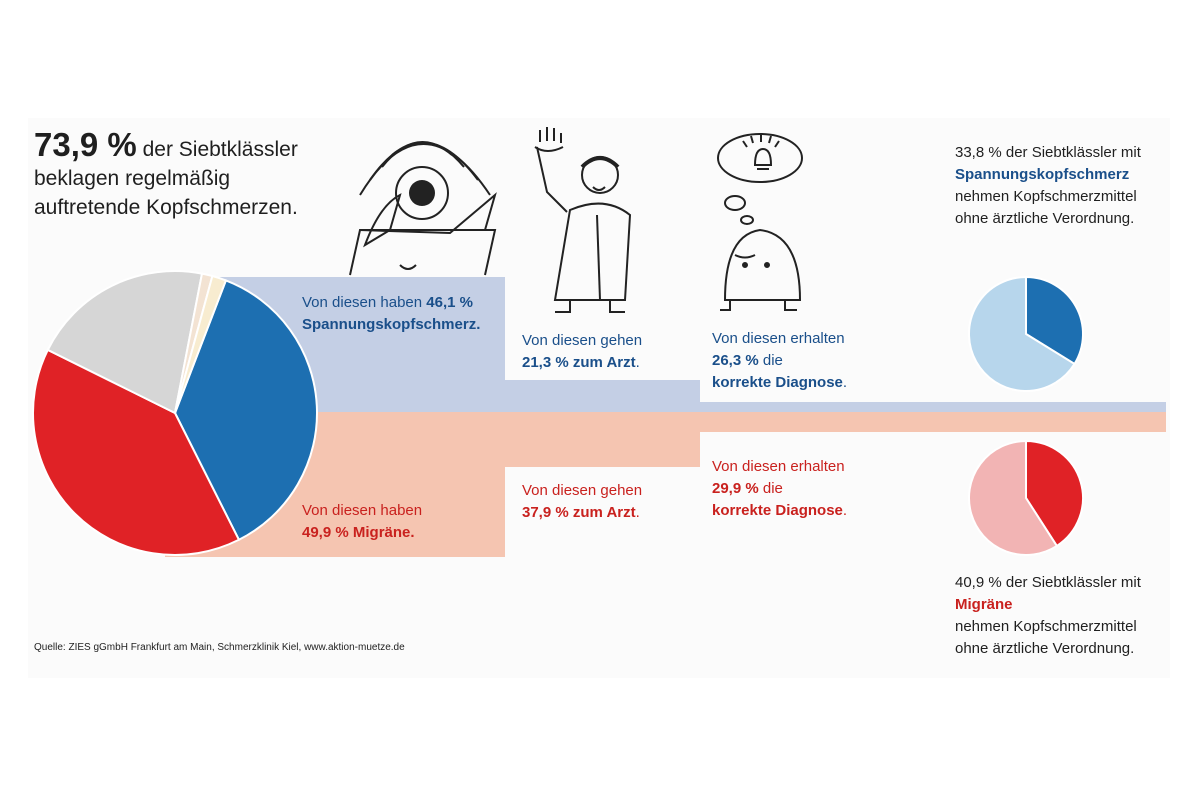 This screenshot has width=1200, height=800. What do you see at coordinates (735, 488) in the screenshot?
I see `migraine-diag-value: 29,9 %` at bounding box center [735, 488].